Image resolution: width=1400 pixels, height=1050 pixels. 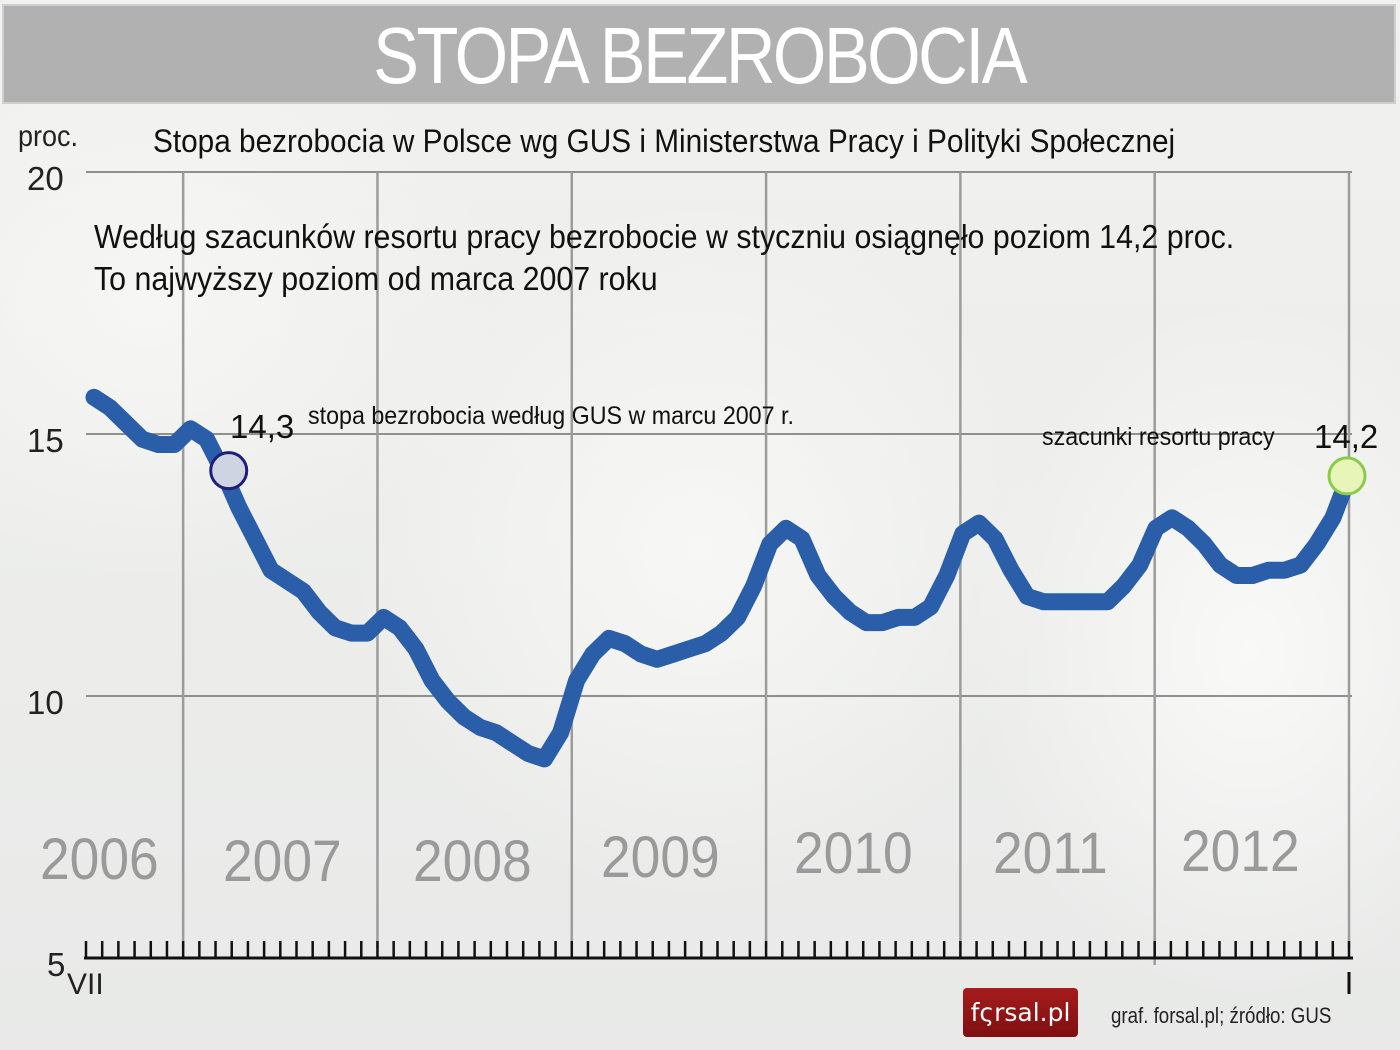 I want to click on y-axis-unit-label: proc., so click(x=48, y=136).